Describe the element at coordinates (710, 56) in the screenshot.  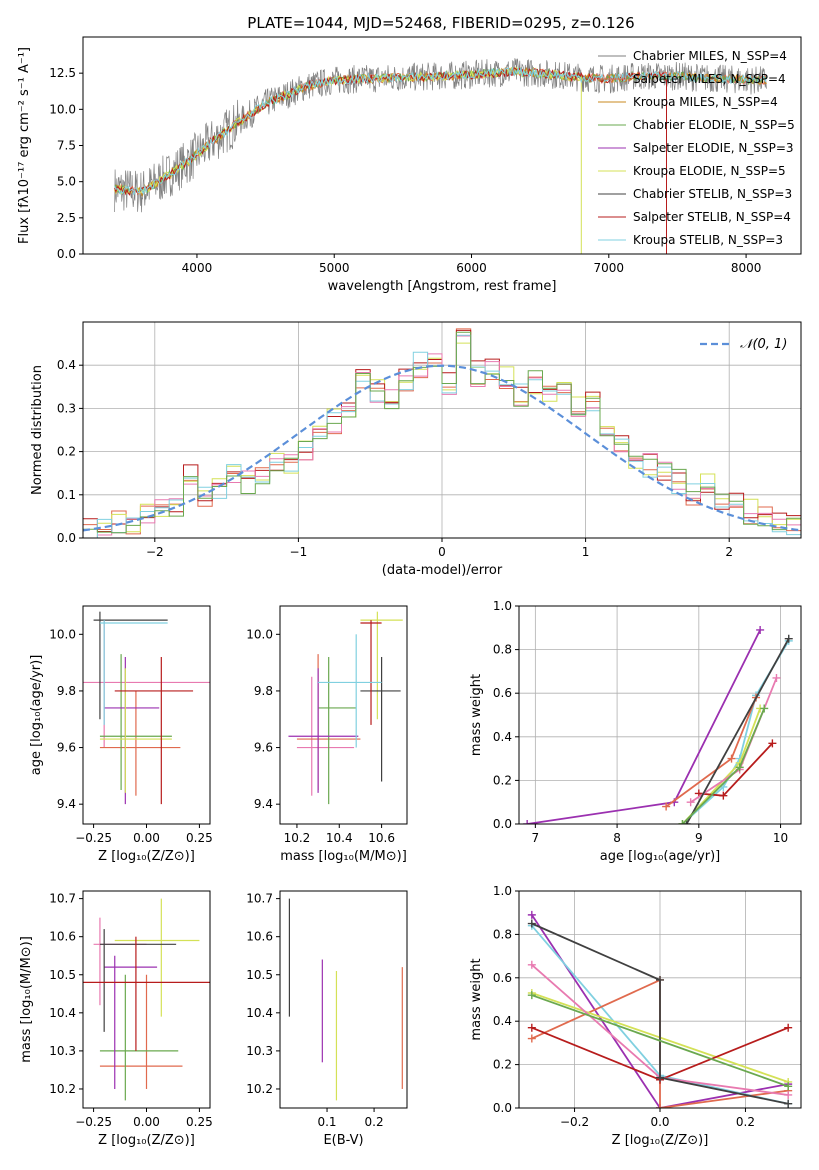
I see `legend-entry: Chabrier MILES, N_SSP=4` at that location.